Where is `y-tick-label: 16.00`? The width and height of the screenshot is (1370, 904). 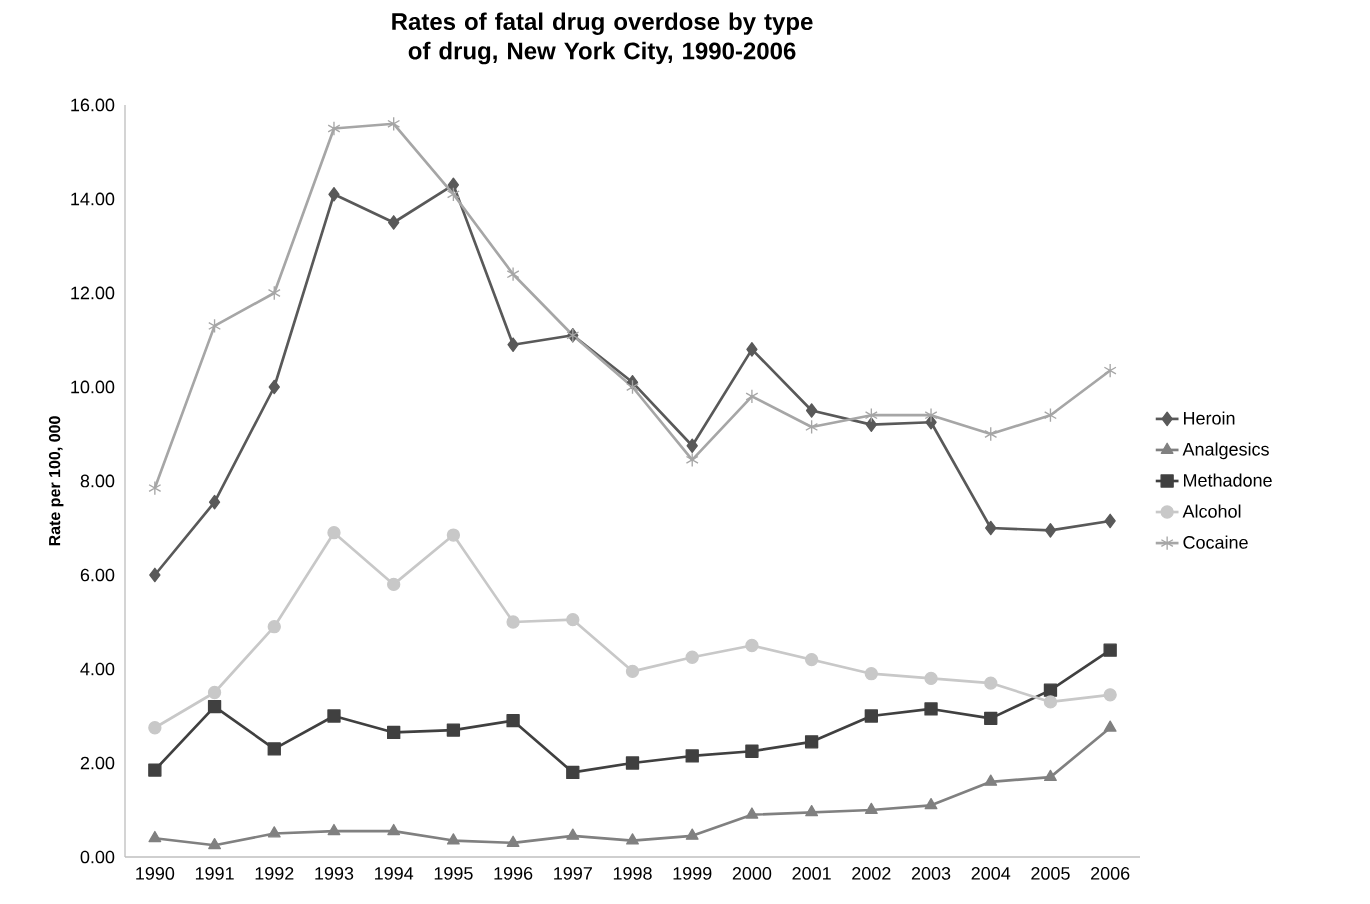
y-tick-label: 16.00 is located at coordinates (93, 105).